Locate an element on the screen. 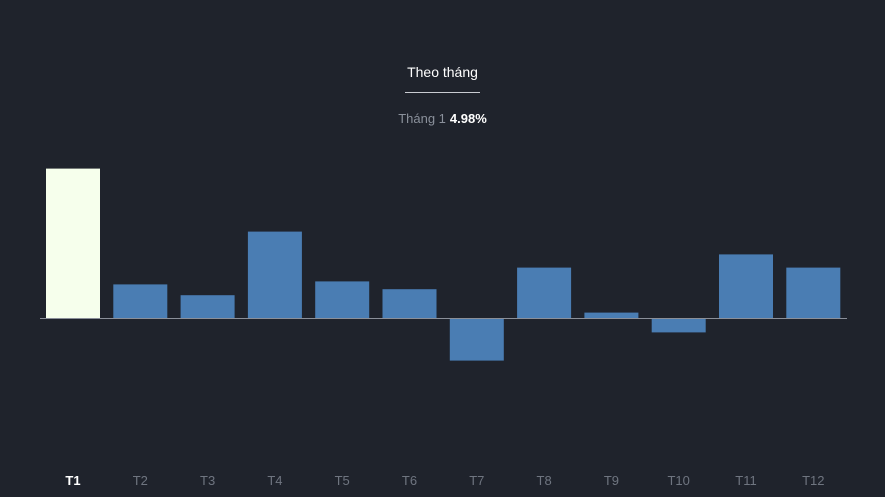  bar-t12 is located at coordinates (813, 292).